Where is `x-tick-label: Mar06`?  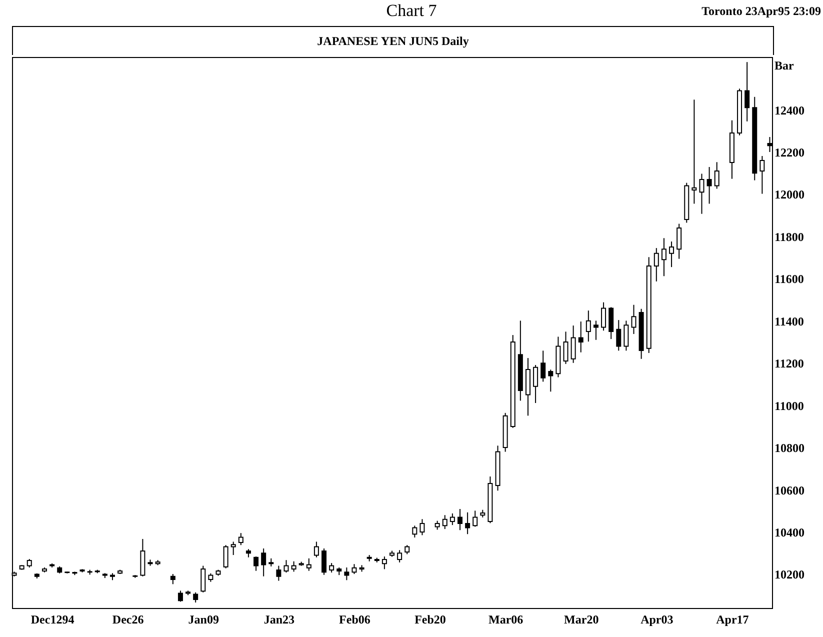 x-tick-label: Mar06 is located at coordinates (506, 619).